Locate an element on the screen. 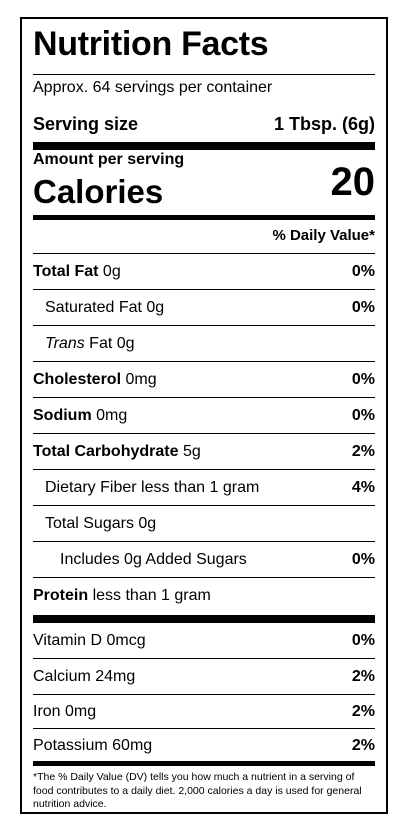  nutrient-name: Cholesterol is located at coordinates (77, 379).